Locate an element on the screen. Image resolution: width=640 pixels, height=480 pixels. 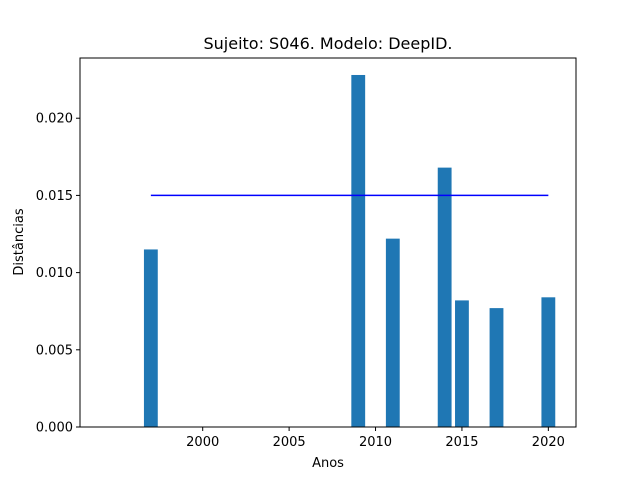
y-axis: 0.000 0.005 0.010 0.015 0.020 is located at coordinates (58, 274).